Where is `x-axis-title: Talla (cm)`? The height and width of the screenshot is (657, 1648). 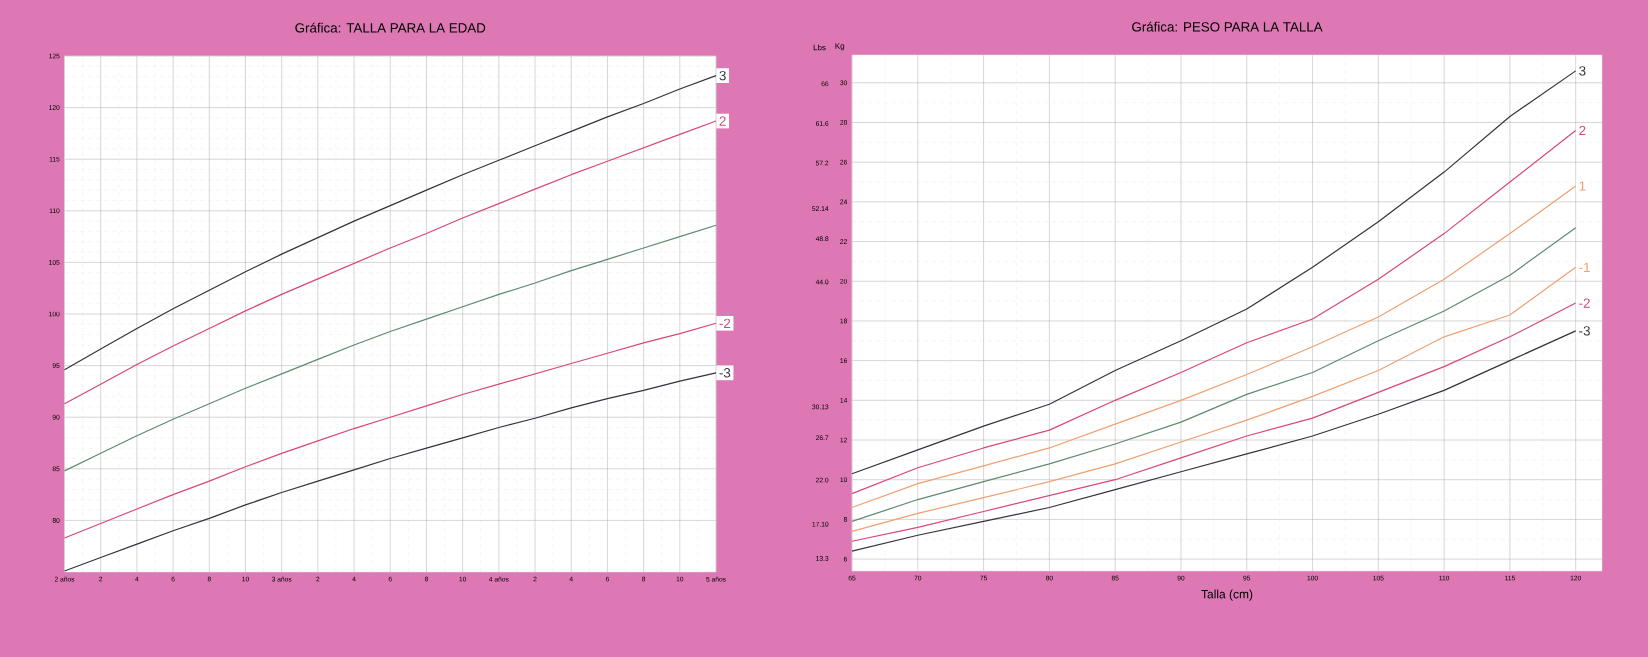
x-axis-title: Talla (cm) is located at coordinates (1227, 595).